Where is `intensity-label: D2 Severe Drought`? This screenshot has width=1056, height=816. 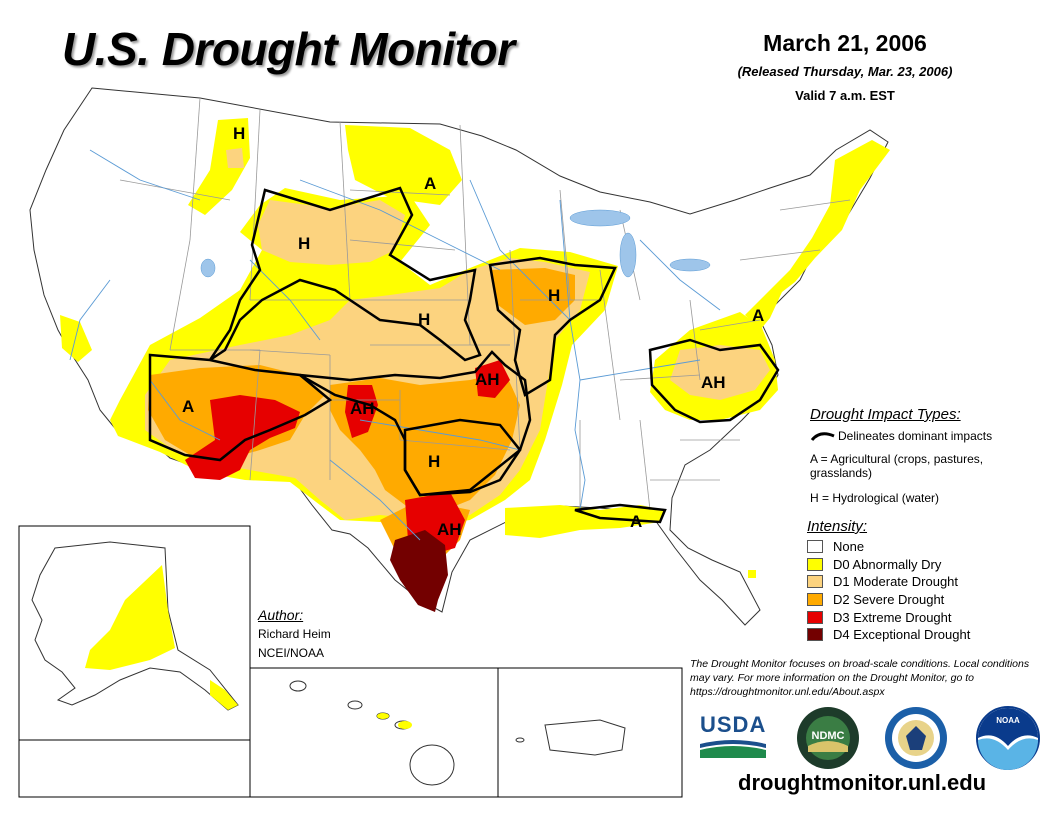
intensity-label: D2 Severe Drought is located at coordinates (889, 600).